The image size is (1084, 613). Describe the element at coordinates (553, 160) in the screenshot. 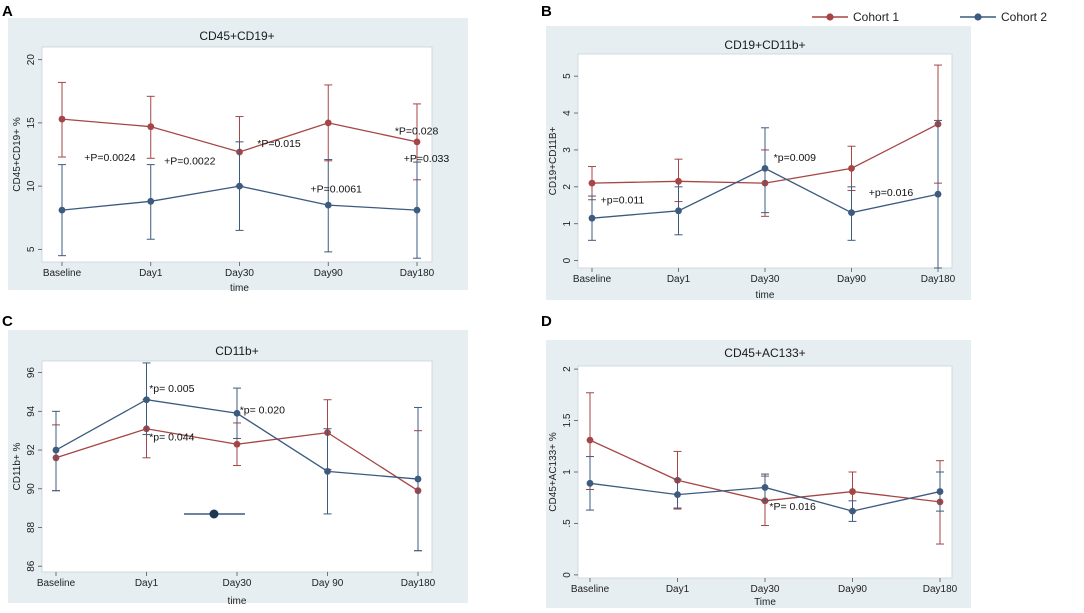

I see `y-axis-label: CD19+CD11B+` at that location.